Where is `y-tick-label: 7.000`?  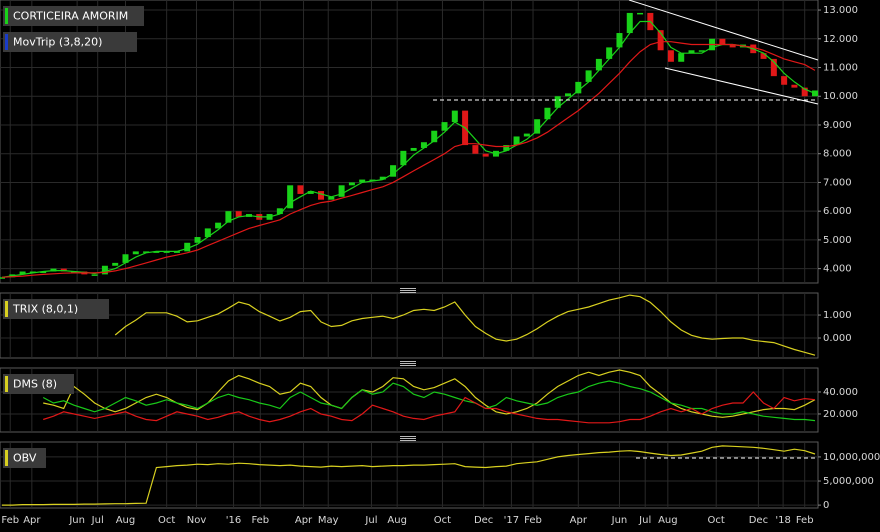
y-tick-label: 7.000 is located at coordinates (837, 182).